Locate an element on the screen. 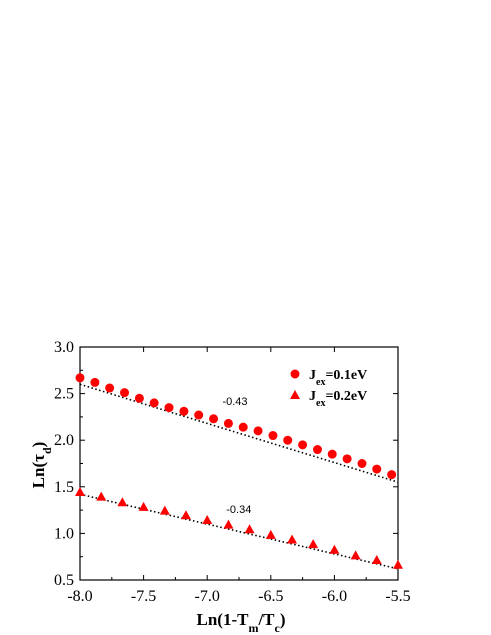 This screenshot has height=635, width=491. x-tick-label: -7.5 is located at coordinates (143, 596).